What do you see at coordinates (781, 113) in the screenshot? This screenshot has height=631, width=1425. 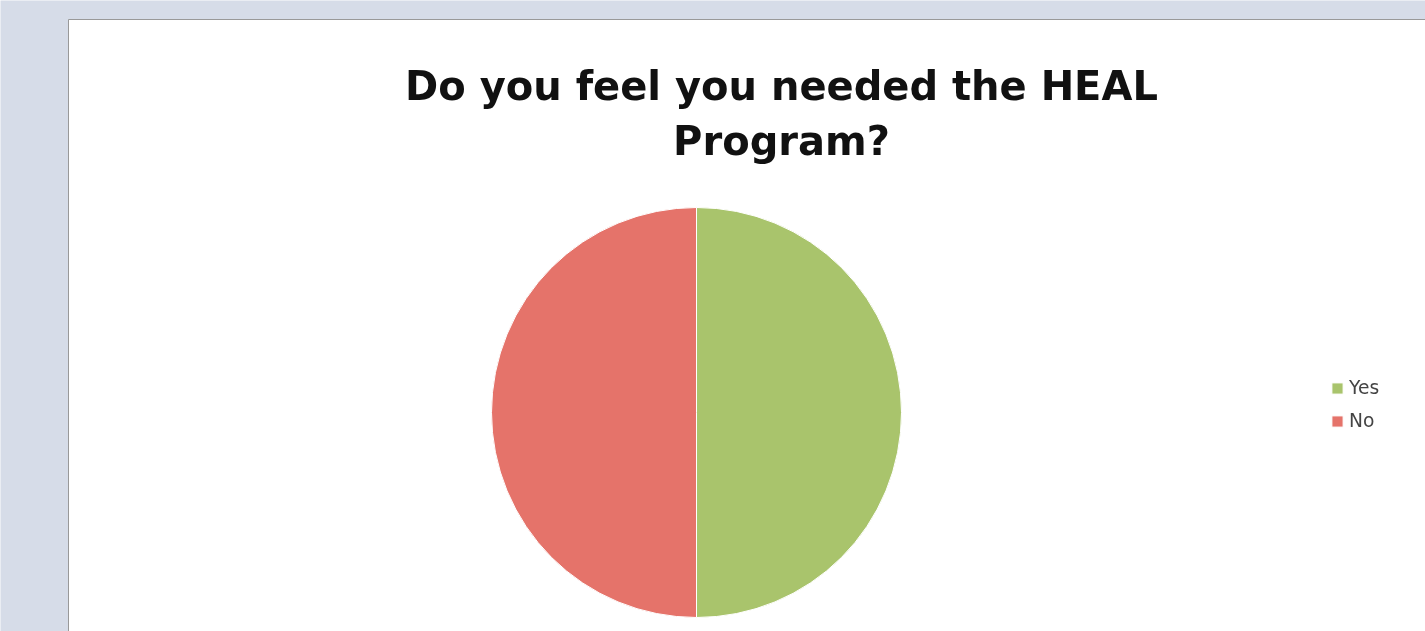 I see `chart-title: Do you feel you needed the HEAL Program?` at bounding box center [781, 113].